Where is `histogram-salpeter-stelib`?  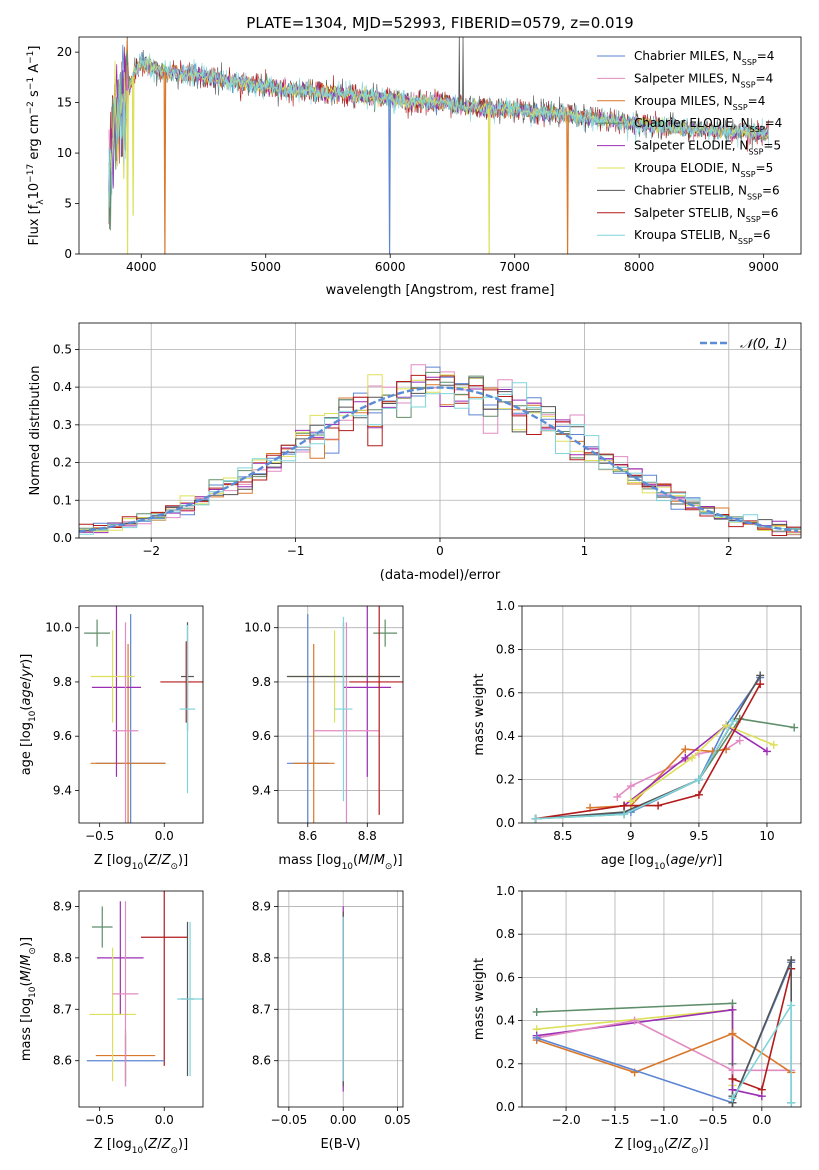 histogram-salpeter-stelib is located at coordinates (440, 455).